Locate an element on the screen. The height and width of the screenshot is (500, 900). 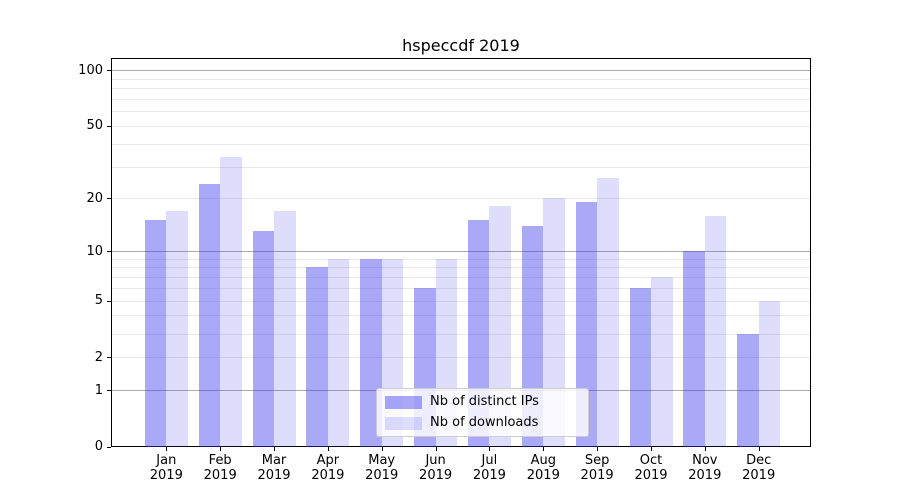
x-tick-sep is located at coordinates (598, 449).